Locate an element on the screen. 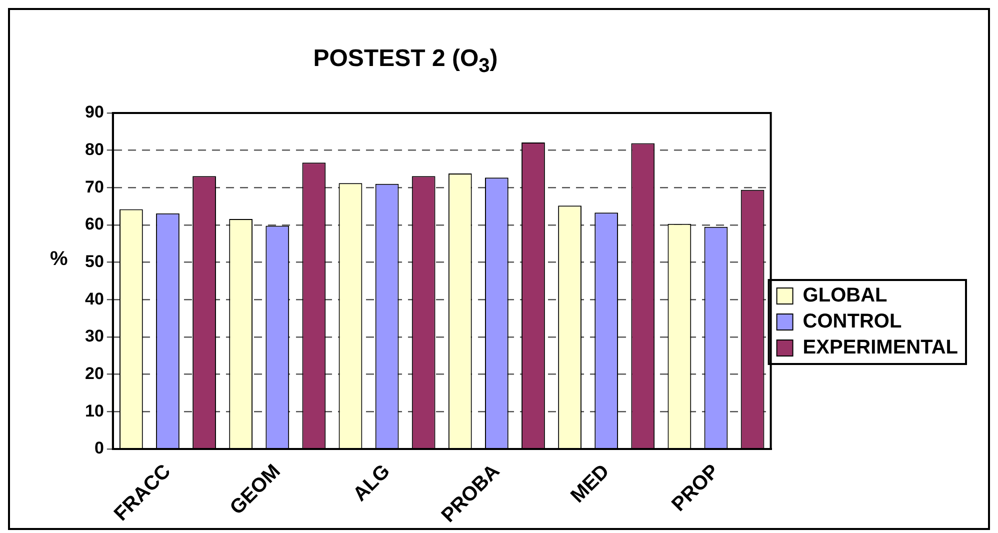  chart-title: POSTEST 2 (O$_{3}$) is located at coordinates (405, 61).